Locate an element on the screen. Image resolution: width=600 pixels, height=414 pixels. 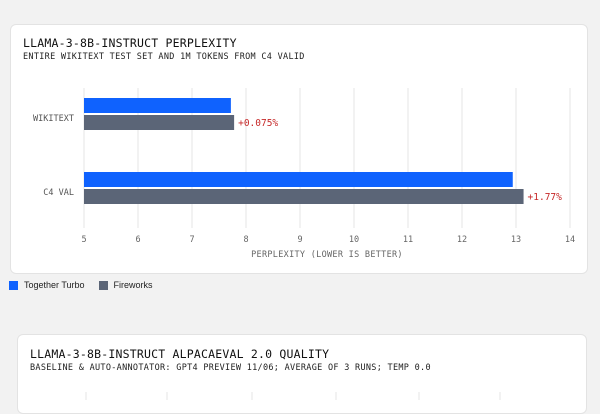
x-tick-label-12: 12 is located at coordinates (462, 240).